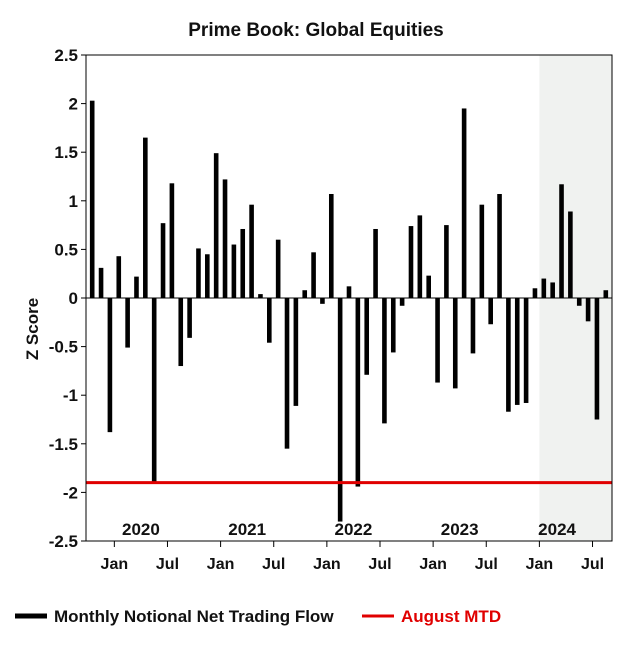 The width and height of the screenshot is (631, 648). What do you see at coordinates (63, 347) in the screenshot?
I see `y-tick-label: -0.5` at bounding box center [63, 347].